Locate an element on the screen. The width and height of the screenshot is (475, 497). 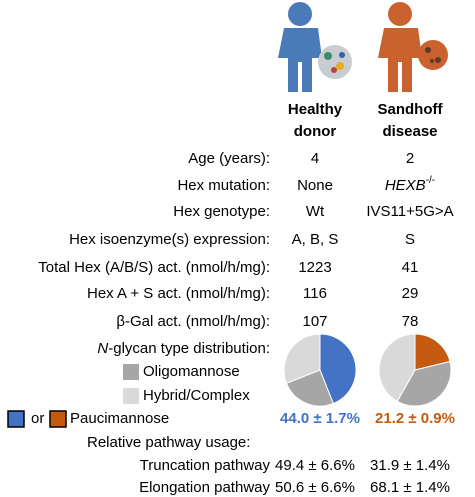
row-value: S is located at coordinates (410, 239).